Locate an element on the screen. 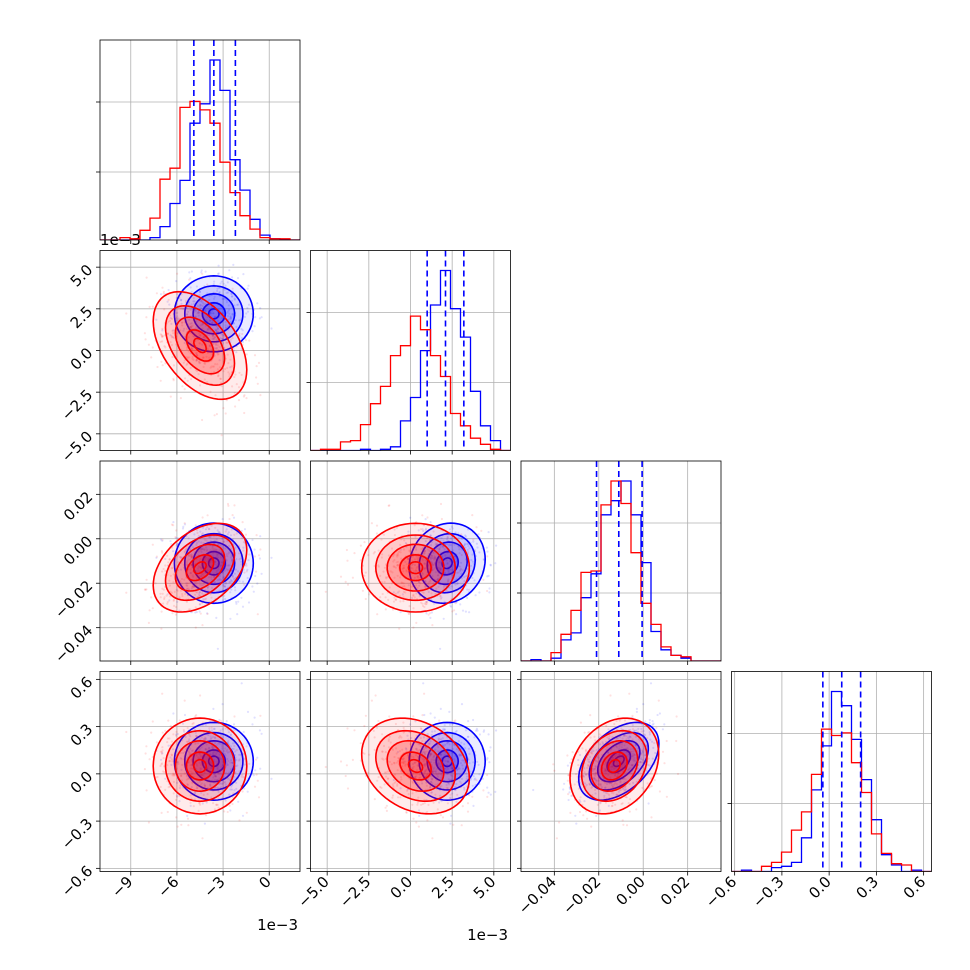  contour-red is located at coordinates (614, 766).